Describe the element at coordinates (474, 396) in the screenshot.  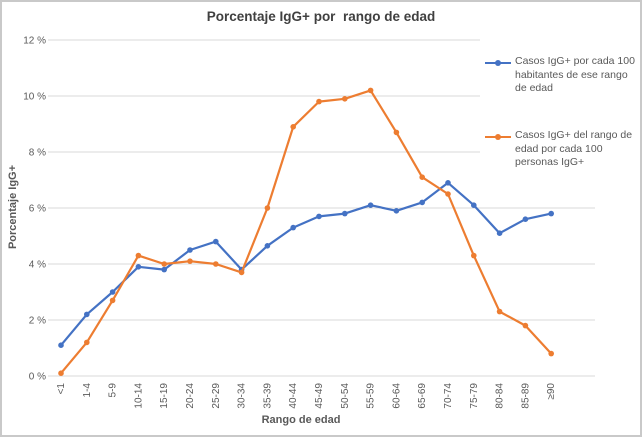
I see `x-tick-label: 75-79` at that location.